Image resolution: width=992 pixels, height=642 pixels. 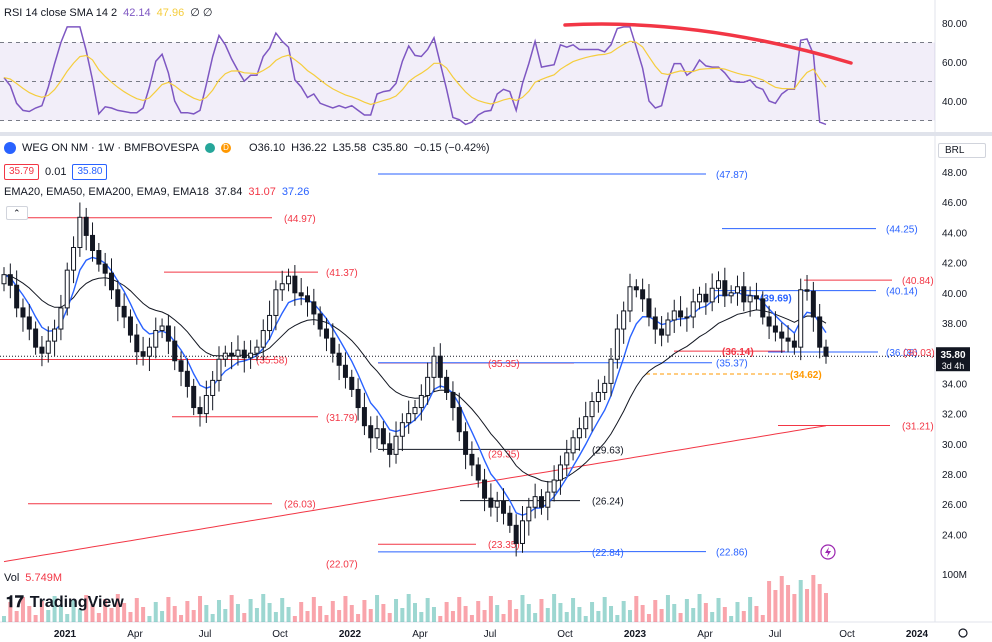 I want to click on level-label: (36.14), so click(x=738, y=352).